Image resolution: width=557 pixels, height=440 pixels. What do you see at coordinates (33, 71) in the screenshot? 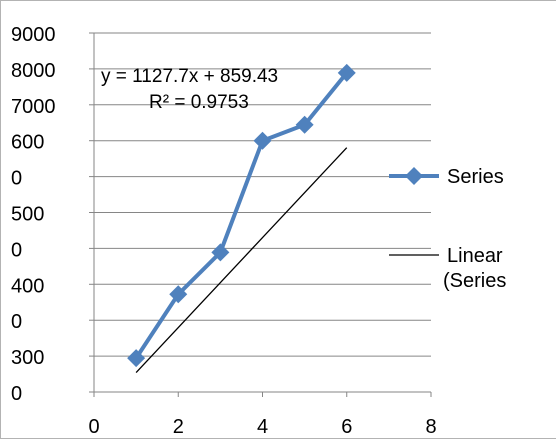
I see `y-tick-label: 8000` at bounding box center [33, 71].